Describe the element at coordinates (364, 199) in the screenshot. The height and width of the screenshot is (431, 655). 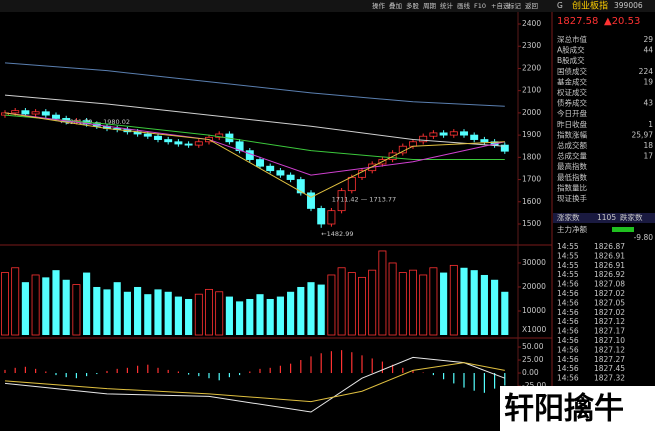
I see `annotation: 1711.42 — 1713.77` at that location.